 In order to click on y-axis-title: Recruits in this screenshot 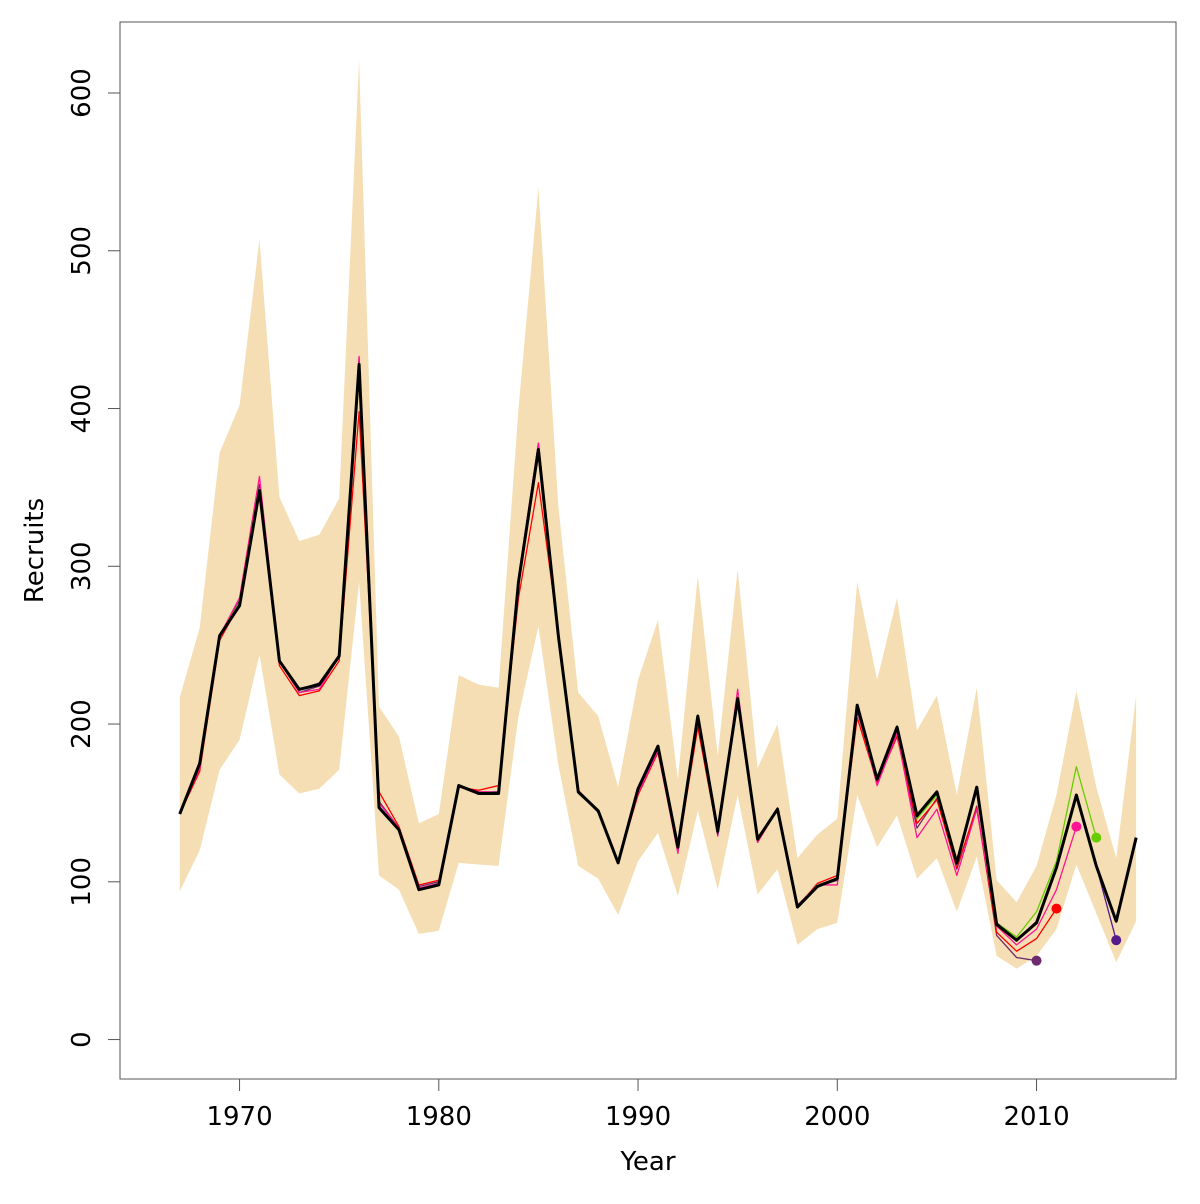, I will do `click(35, 550)`.